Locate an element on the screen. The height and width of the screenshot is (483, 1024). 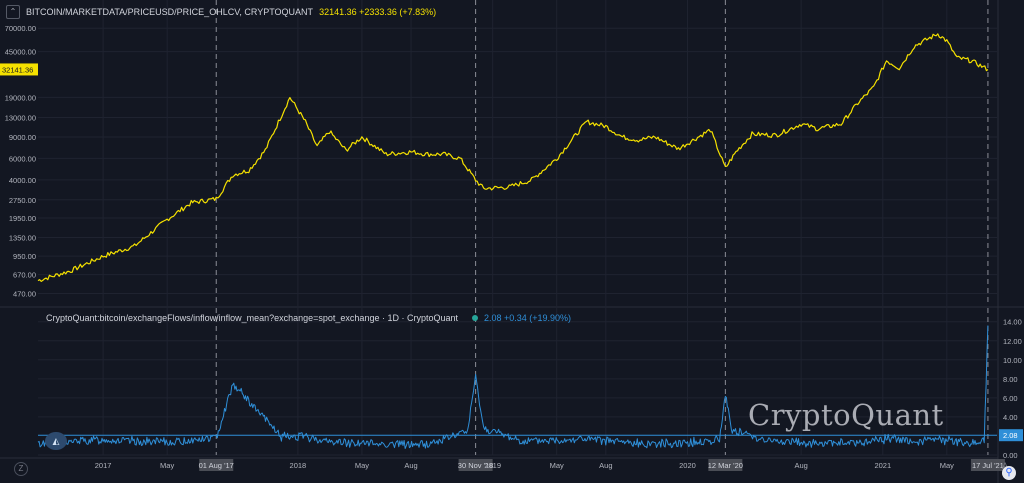
cryptoquant-logo-icon: ◭ is located at coordinates (56, 441).